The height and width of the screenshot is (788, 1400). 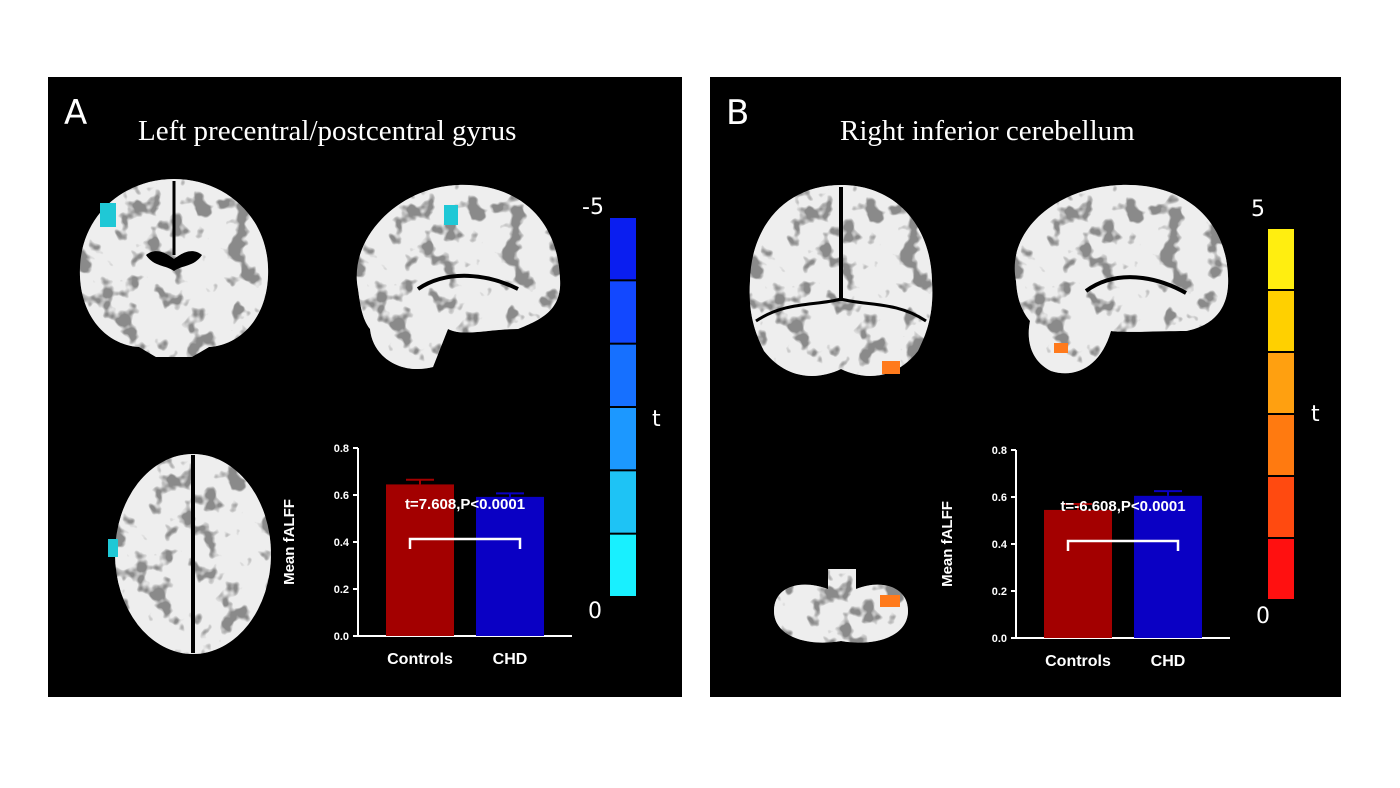 What do you see at coordinates (738, 113) in the screenshot?
I see `panel-letter: B` at bounding box center [738, 113].